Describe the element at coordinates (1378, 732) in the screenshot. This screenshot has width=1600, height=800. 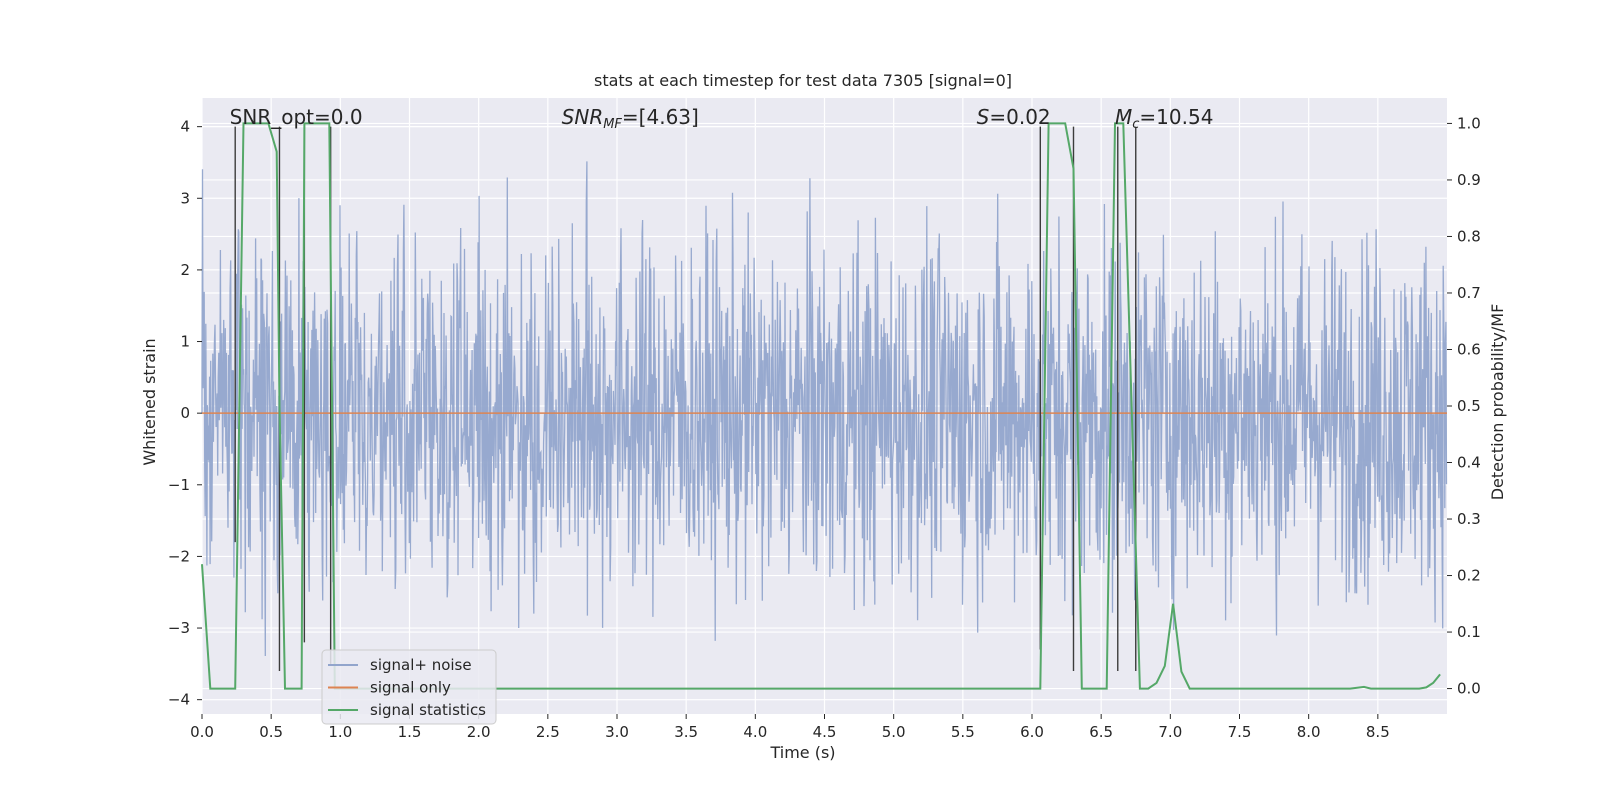
I see `x-tick-label: 8.5` at that location.